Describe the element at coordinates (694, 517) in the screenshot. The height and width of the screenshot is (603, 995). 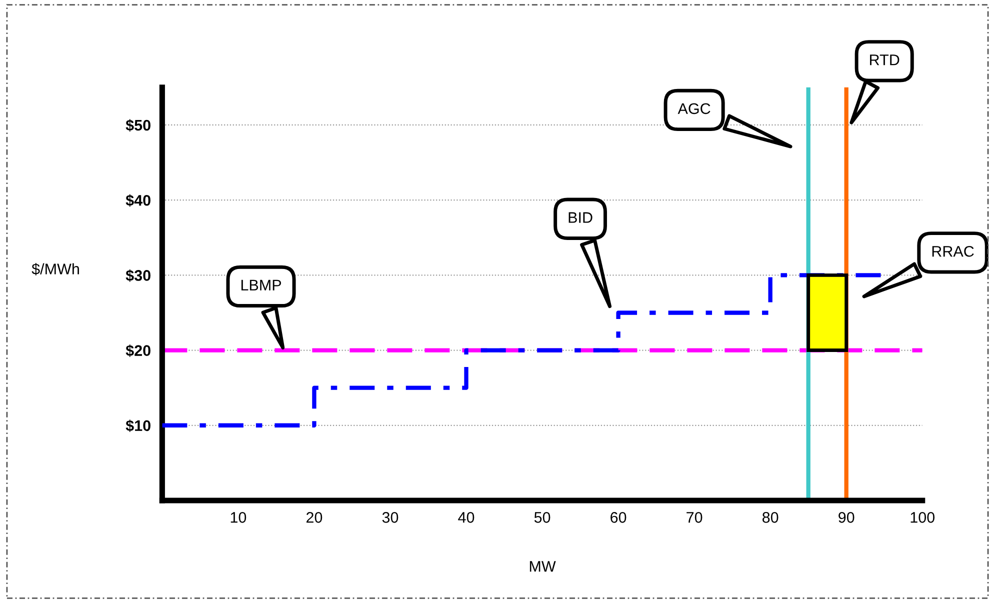
I see `x-tick-label: 70` at that location.